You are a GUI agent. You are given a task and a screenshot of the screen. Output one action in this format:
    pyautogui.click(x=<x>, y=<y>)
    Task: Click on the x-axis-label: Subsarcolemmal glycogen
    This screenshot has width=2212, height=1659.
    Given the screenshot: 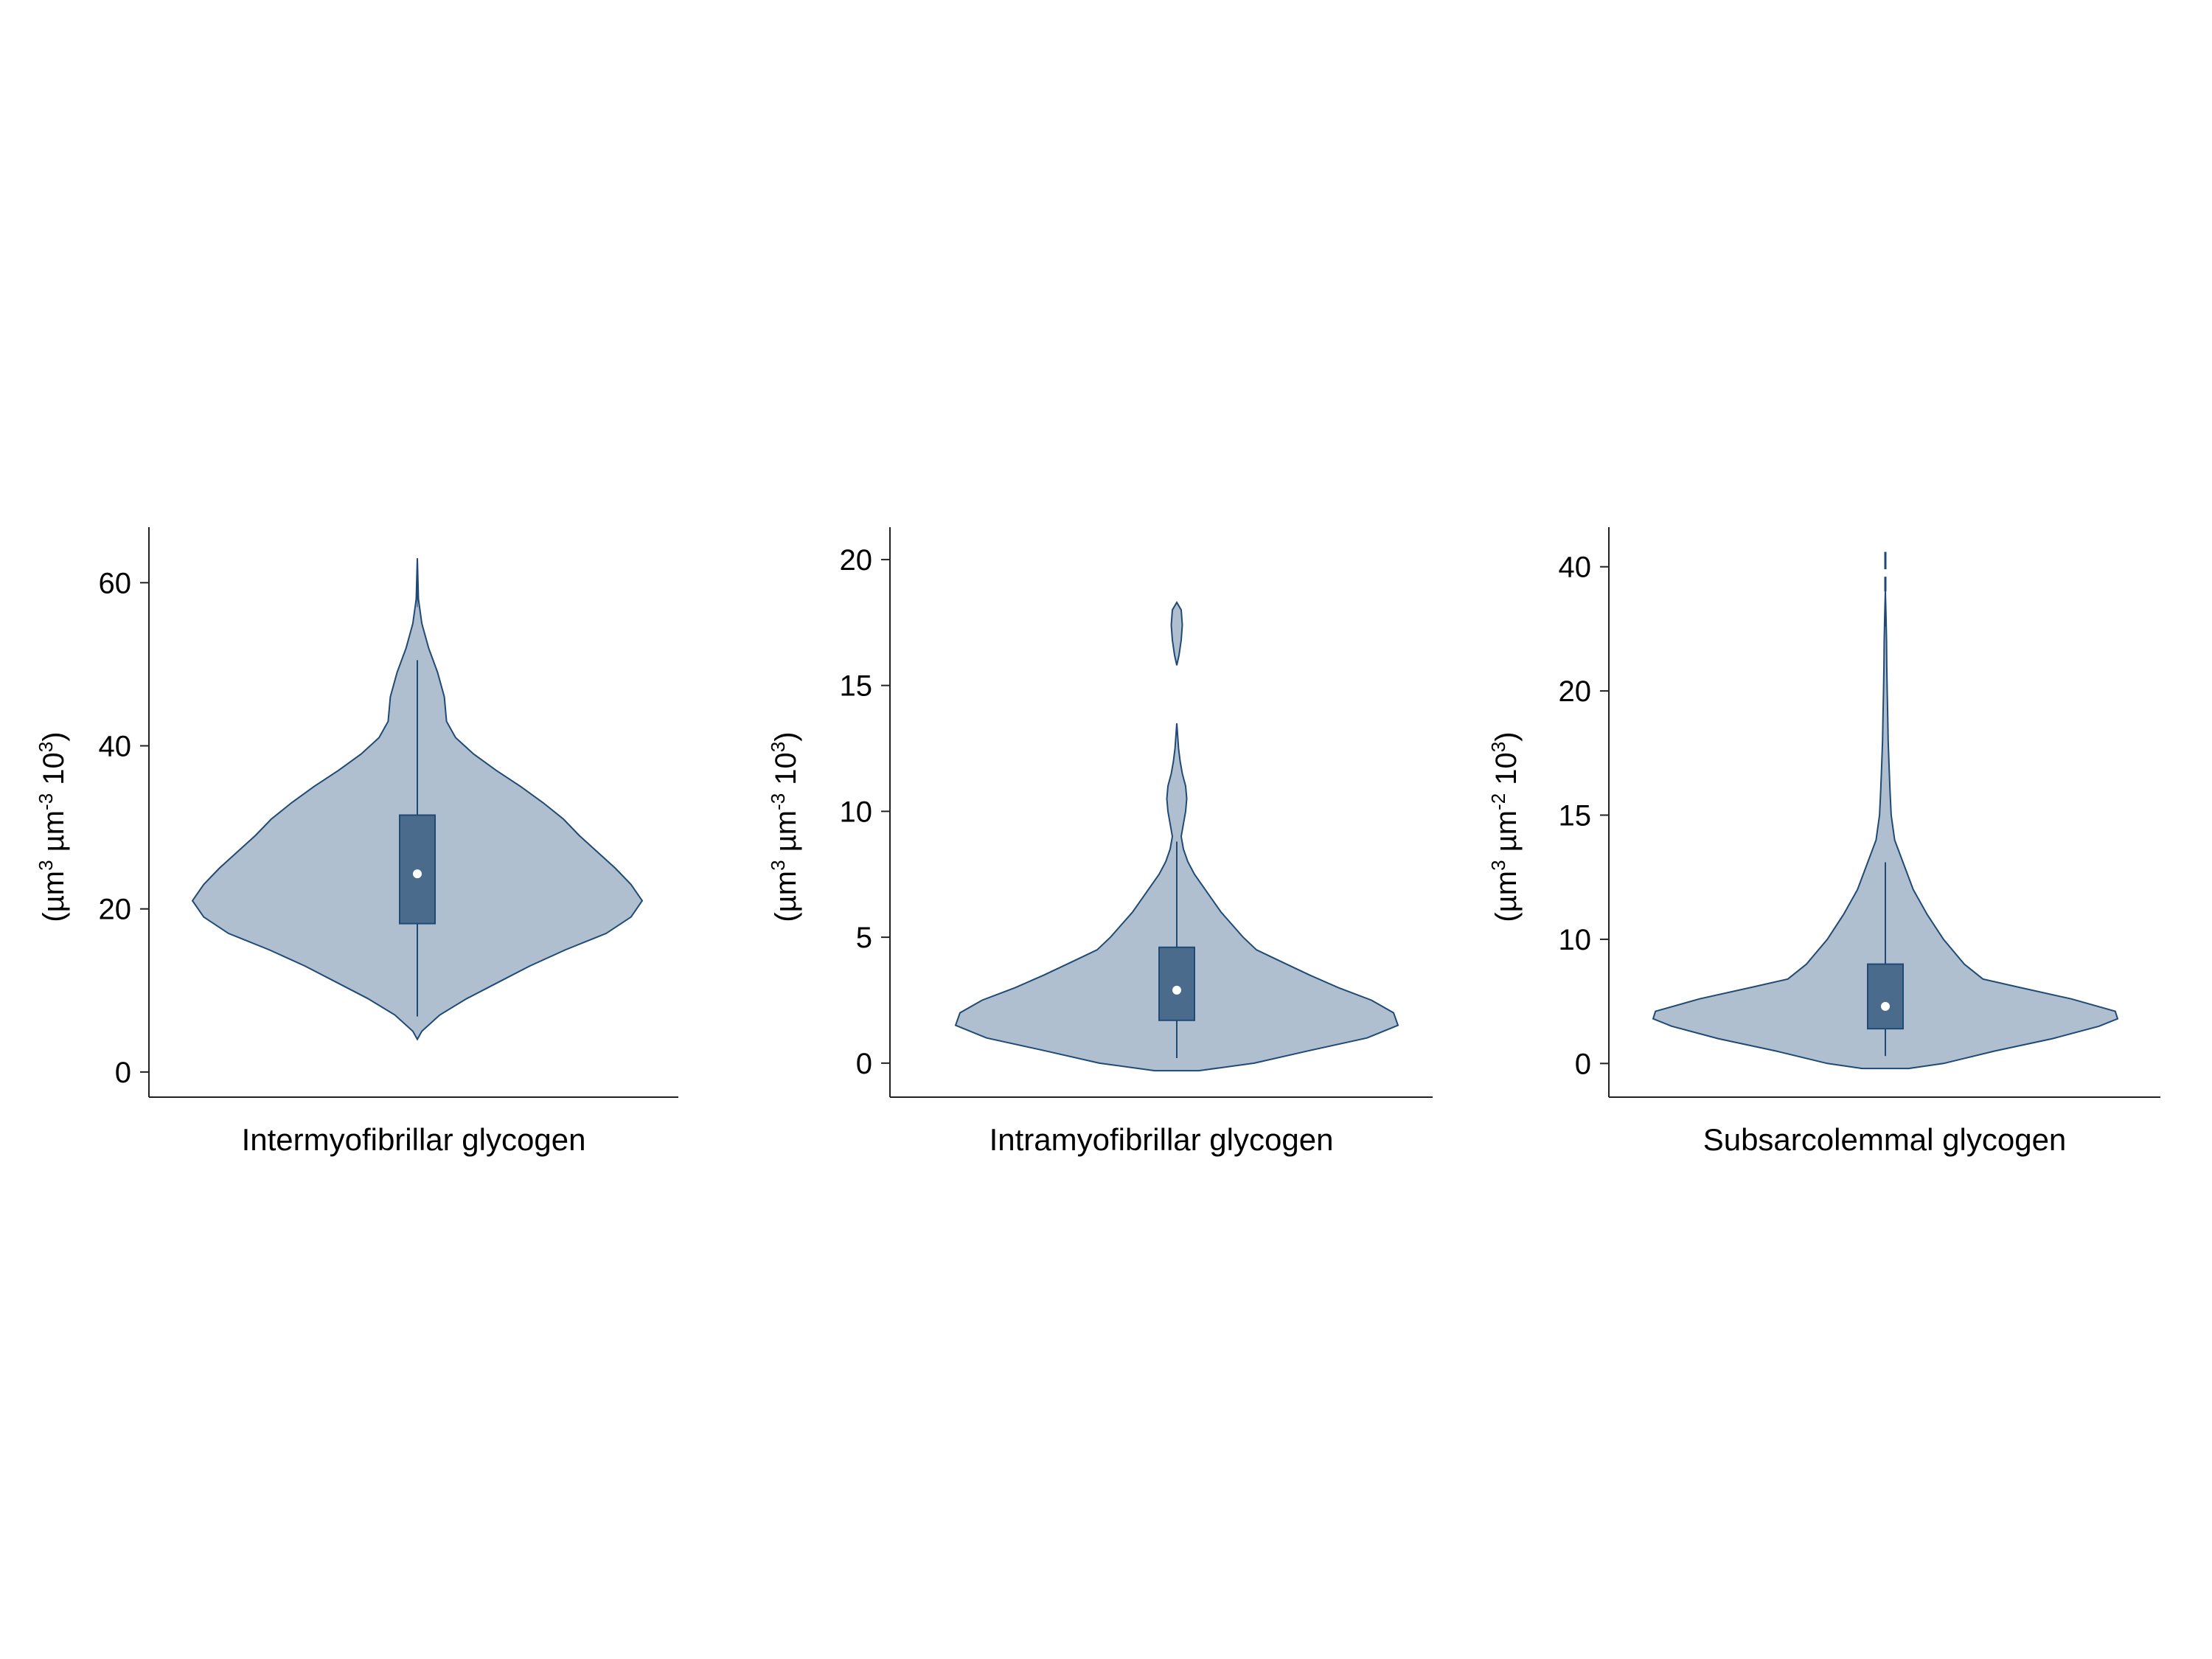 What is the action you would take?
    pyautogui.click(x=1885, y=1139)
    